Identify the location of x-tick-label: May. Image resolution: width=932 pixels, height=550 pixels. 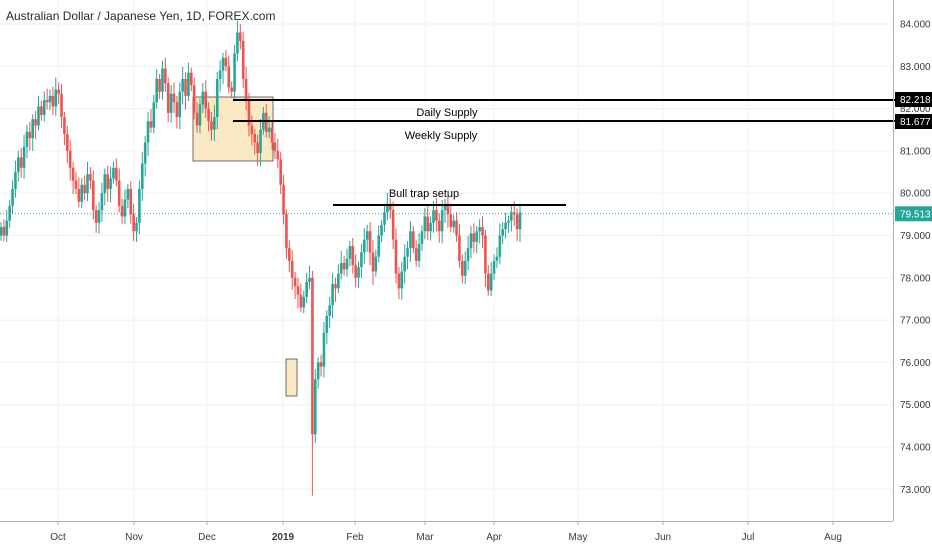
(578, 537).